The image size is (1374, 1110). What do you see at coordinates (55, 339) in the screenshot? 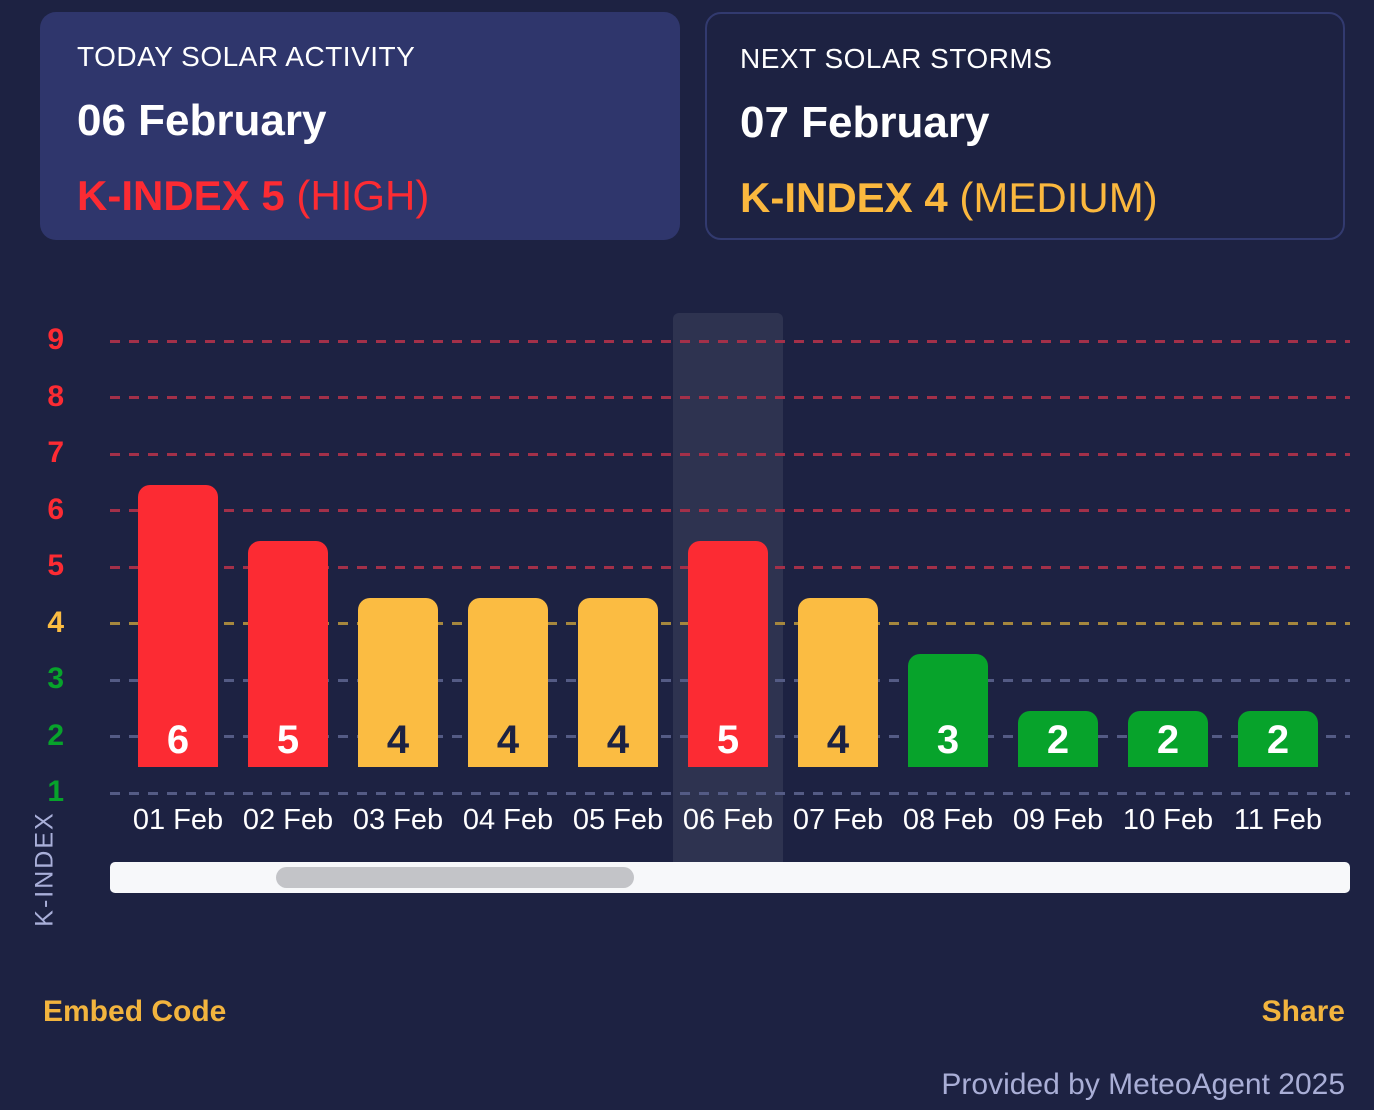
I see `y-tick-label-9: 9` at bounding box center [55, 339].